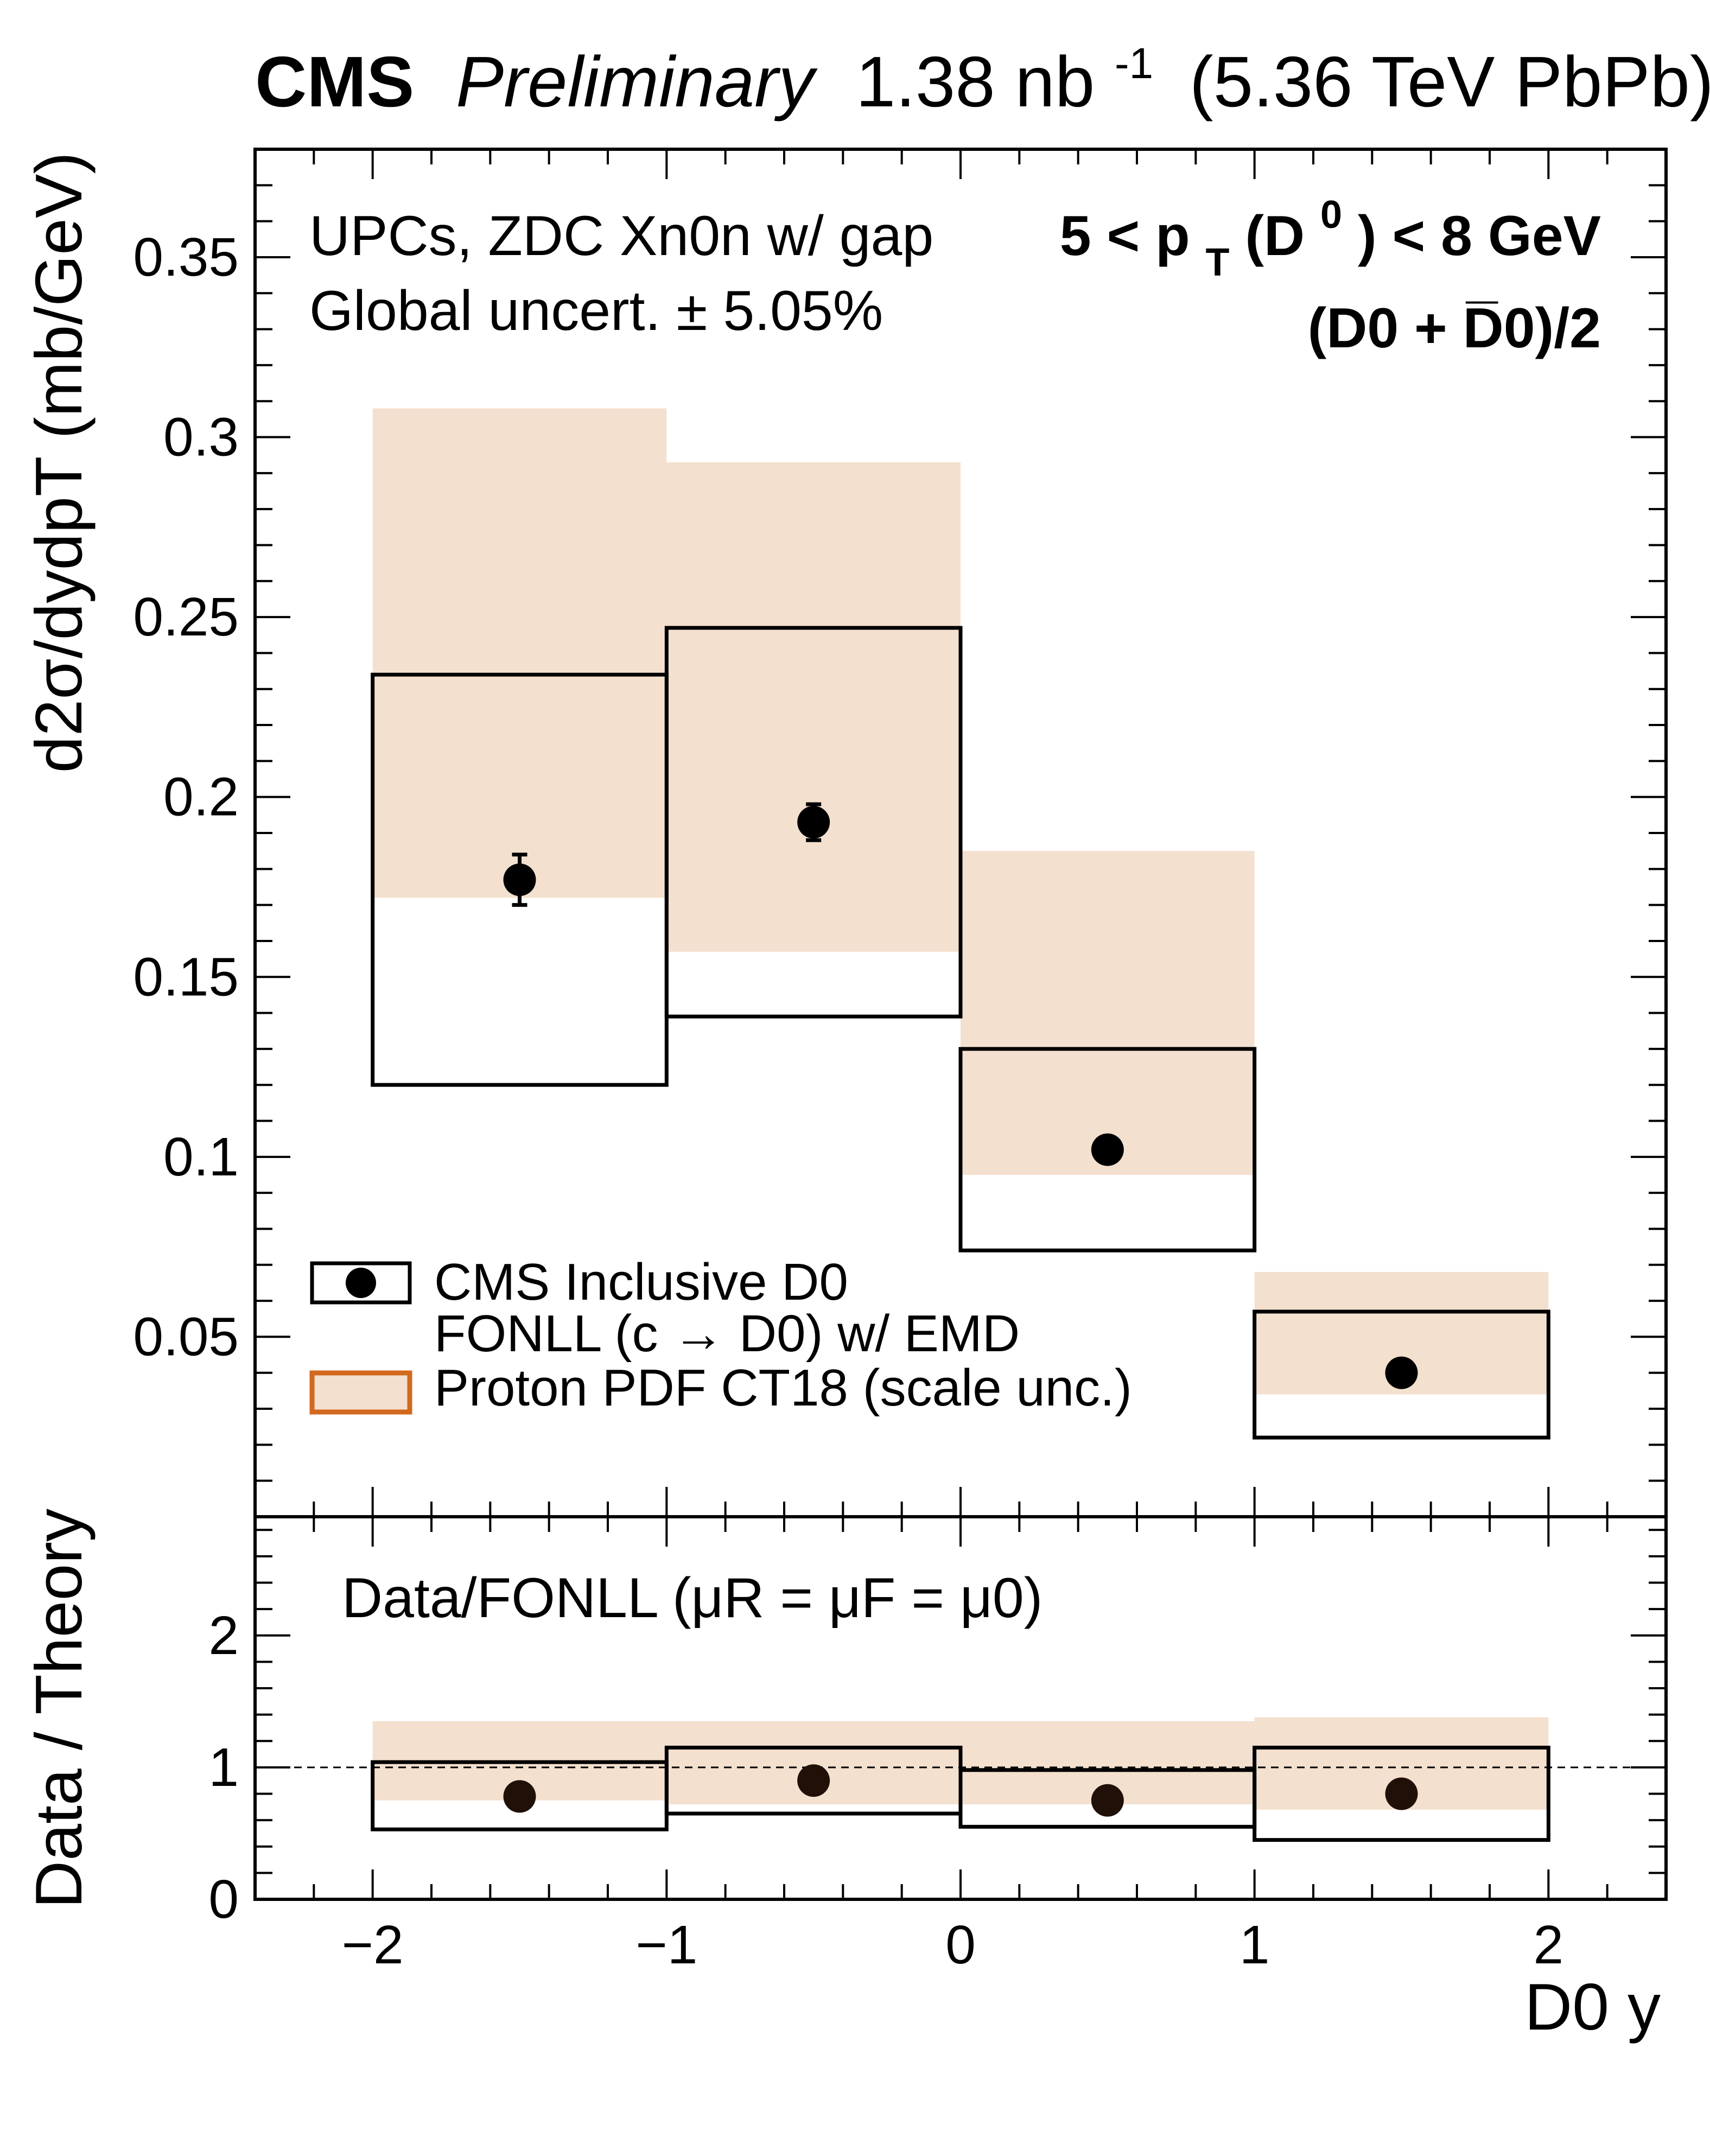 The height and width of the screenshot is (2156, 1710). Describe the element at coordinates (1480, 236) in the screenshot. I see `pt-range-suffix: ) < 8 GeV` at that location.